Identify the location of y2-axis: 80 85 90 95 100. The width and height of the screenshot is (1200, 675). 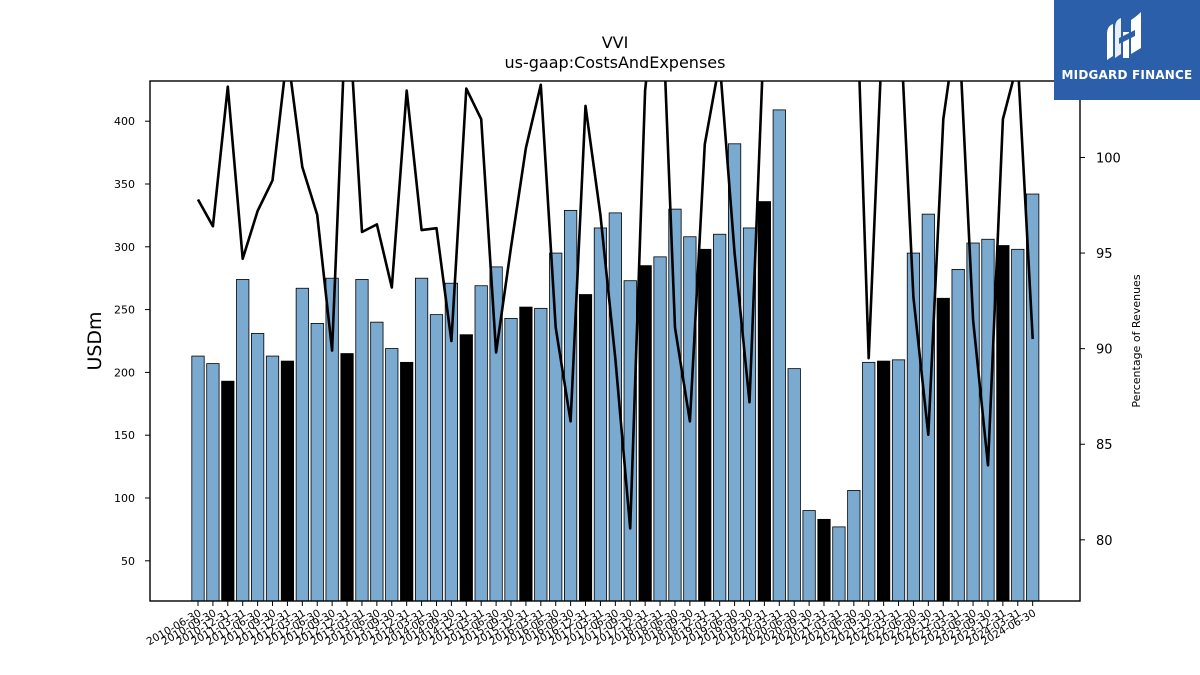
(1100, 350).